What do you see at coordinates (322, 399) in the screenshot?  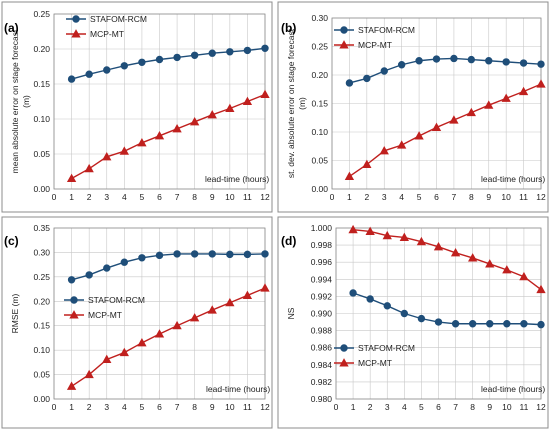 I see `y-tick-label: 0.980` at bounding box center [322, 399].